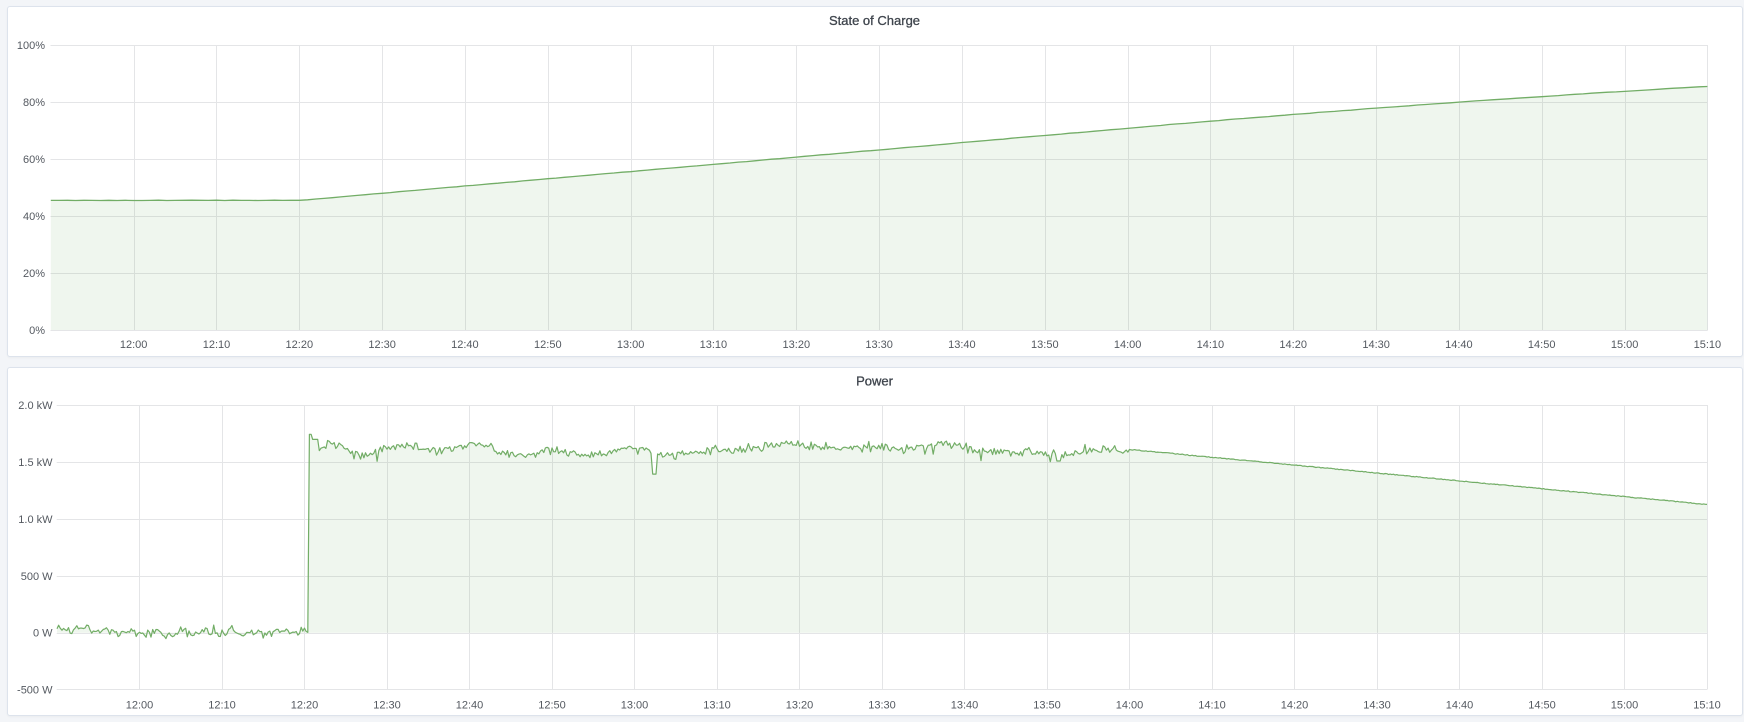 The height and width of the screenshot is (722, 1744). I want to click on svg-text: 2.0 kW, so click(35, 406).